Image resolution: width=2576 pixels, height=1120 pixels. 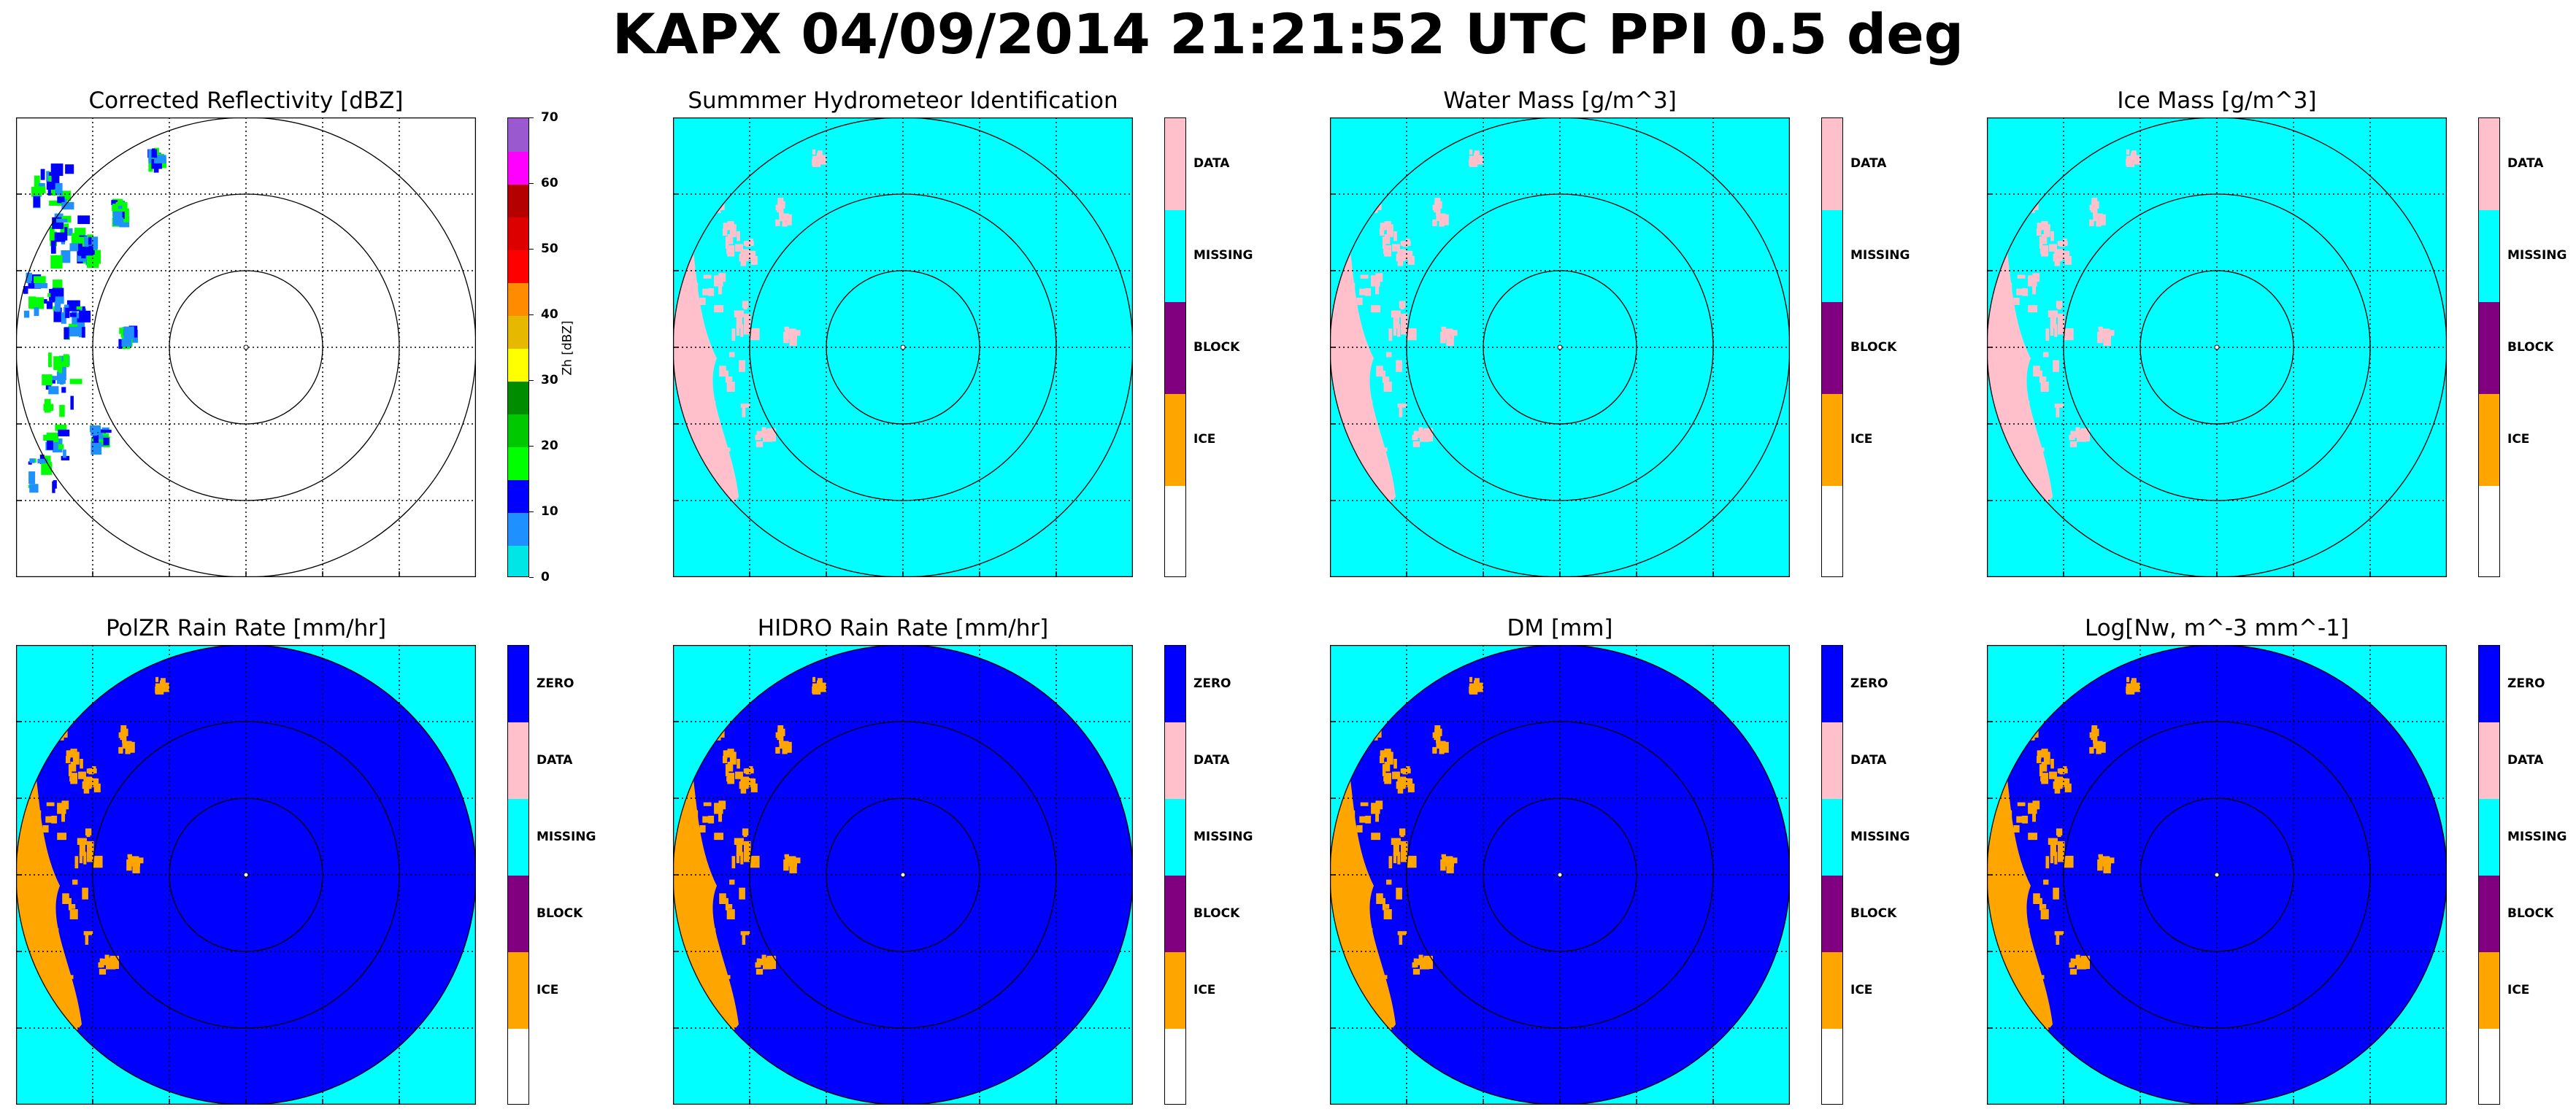 What do you see at coordinates (1204, 989) in the screenshot?
I see `colorbar-category-label: ICE` at bounding box center [1204, 989].